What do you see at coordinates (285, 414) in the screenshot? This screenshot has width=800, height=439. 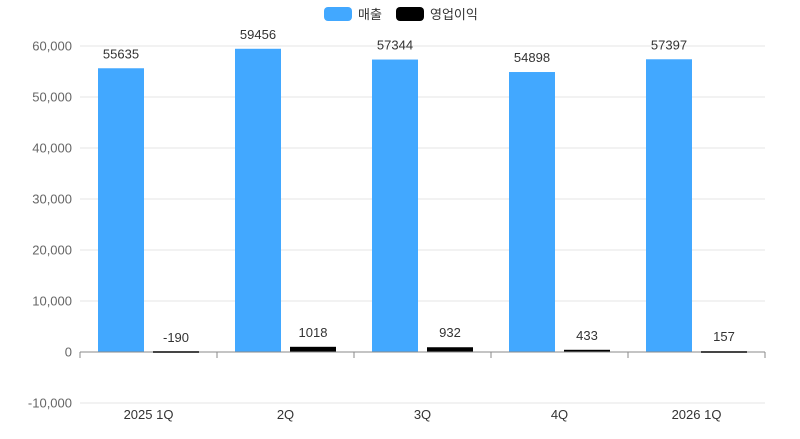 I see `x-tick-label-2q: 2Q` at bounding box center [285, 414].